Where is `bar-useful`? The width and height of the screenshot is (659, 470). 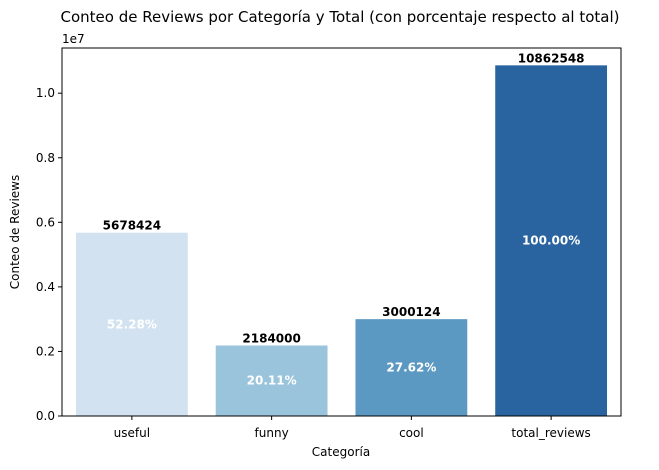 bar-useful is located at coordinates (131, 324).